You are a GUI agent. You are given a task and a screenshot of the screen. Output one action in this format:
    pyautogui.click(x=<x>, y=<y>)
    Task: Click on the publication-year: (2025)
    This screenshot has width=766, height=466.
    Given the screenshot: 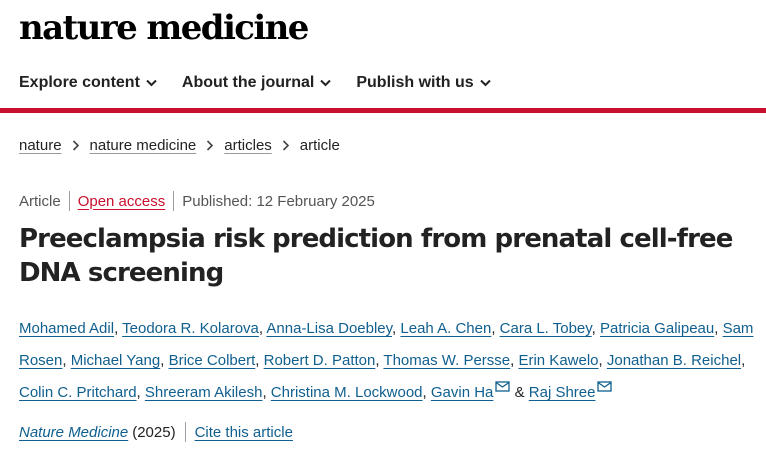 What is the action you would take?
    pyautogui.click(x=154, y=432)
    